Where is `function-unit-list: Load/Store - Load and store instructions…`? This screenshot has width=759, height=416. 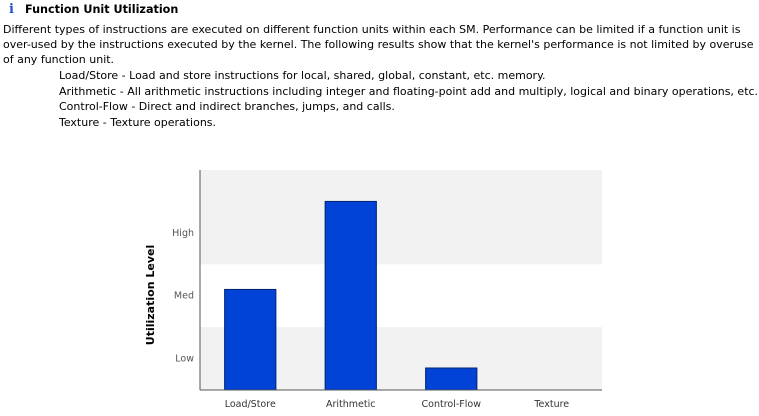
function-unit-list: Load/Store - Load and store instructions… is located at coordinates (408, 99).